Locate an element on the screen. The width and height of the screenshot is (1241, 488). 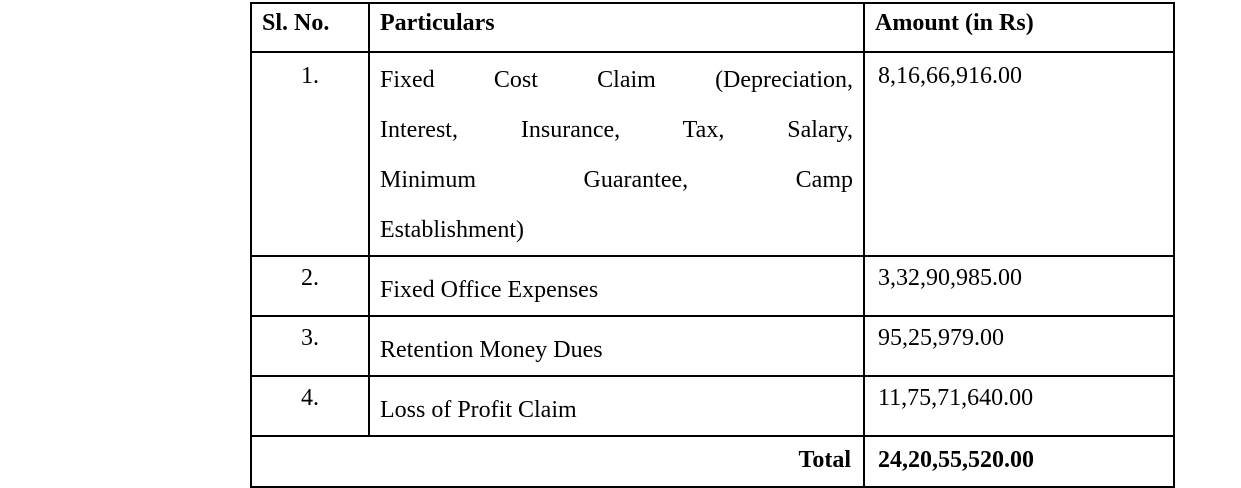
particulars-line: Minimum Guarantee, Camp is located at coordinates (616, 180).